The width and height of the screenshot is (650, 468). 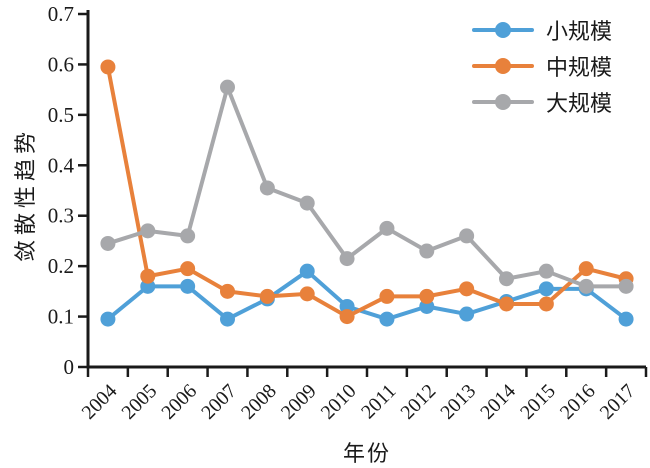 I want to click on x-axis-title: 年份, so click(x=366, y=453).